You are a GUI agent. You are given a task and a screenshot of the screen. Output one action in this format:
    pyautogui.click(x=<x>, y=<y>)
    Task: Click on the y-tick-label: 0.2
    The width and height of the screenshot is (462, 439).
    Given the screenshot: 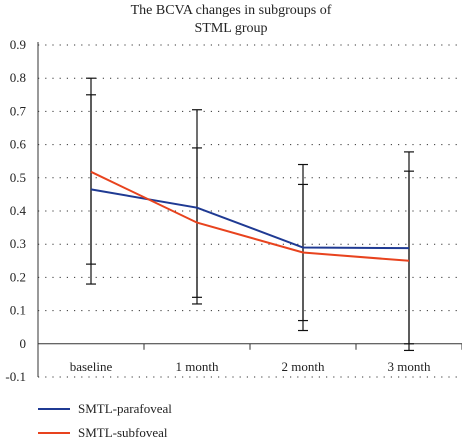 What is the action you would take?
    pyautogui.click(x=18, y=276)
    